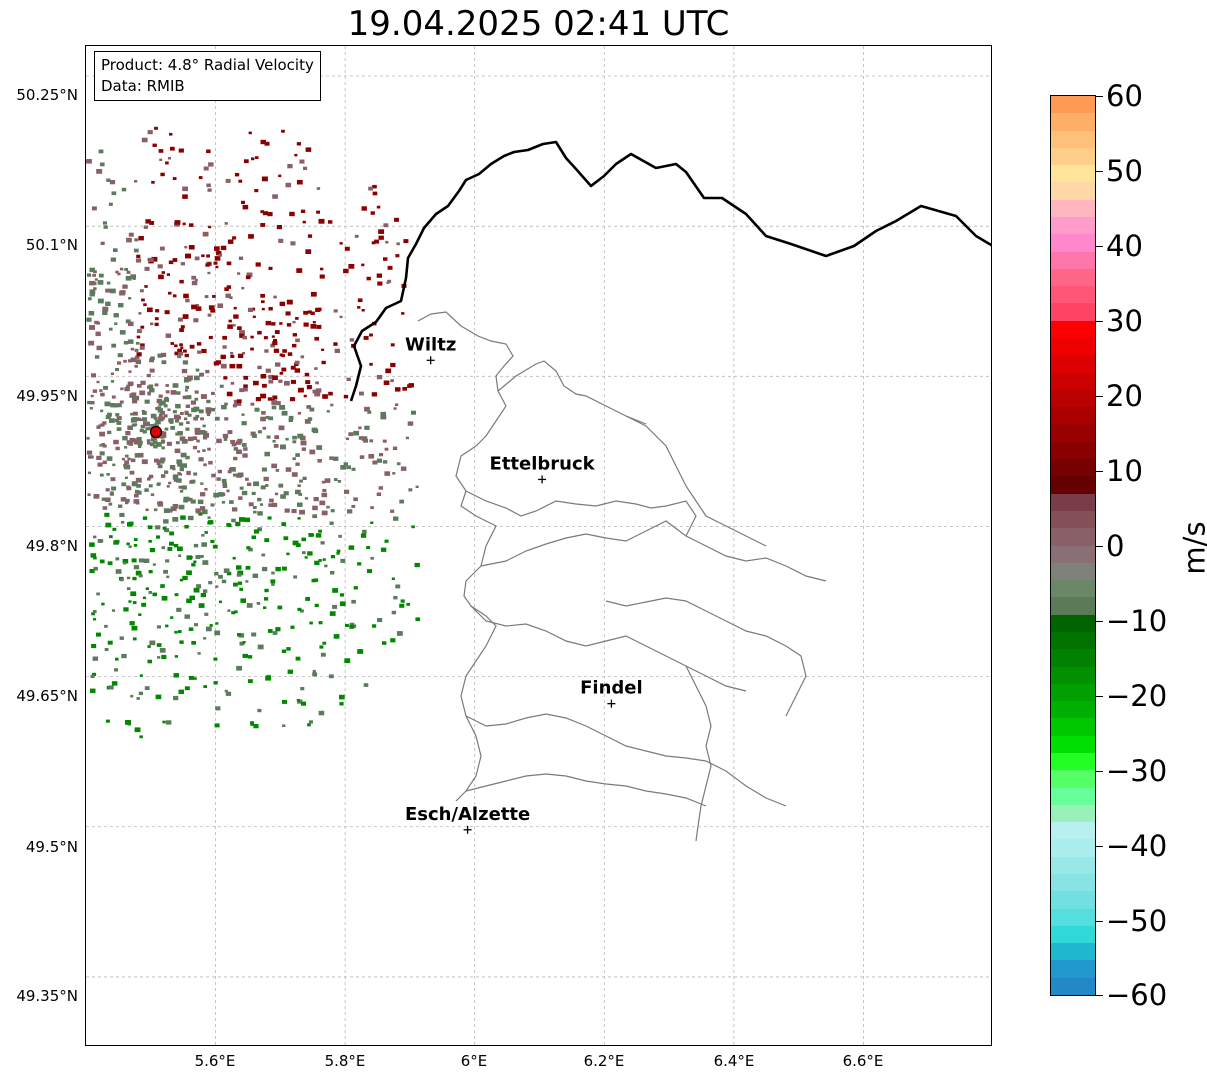  I want to click on map-title: 19.04.2025 02:41 UTC, so click(538, 24).